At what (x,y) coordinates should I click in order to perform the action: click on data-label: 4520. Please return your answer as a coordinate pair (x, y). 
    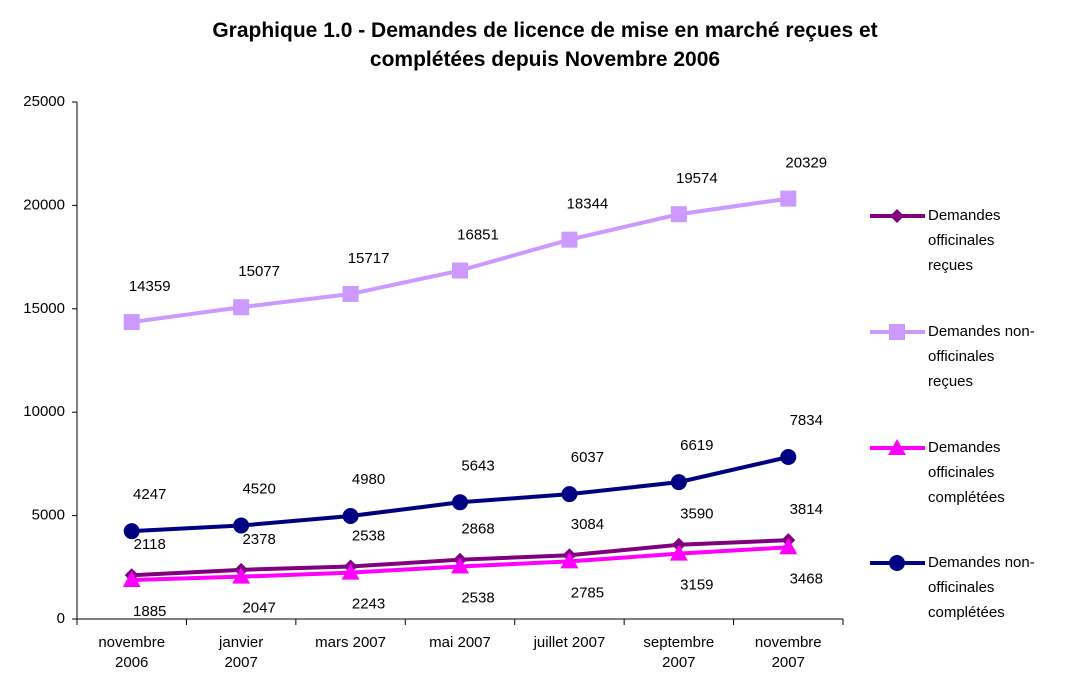
    Looking at the image, I should click on (258, 488).